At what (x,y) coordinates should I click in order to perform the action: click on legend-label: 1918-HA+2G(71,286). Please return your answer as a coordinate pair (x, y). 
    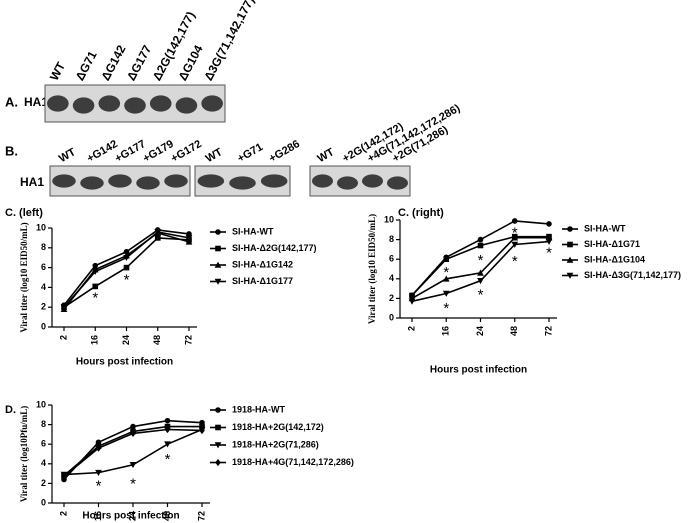
    Looking at the image, I should click on (275, 444).